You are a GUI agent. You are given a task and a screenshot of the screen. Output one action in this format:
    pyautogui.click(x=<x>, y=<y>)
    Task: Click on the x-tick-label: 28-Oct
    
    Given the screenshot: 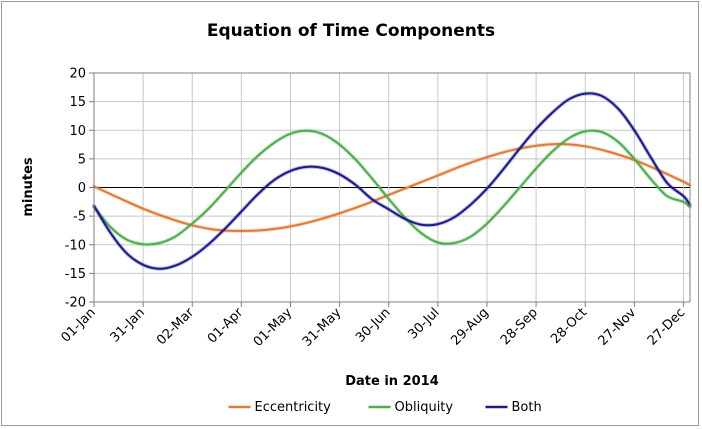 What is the action you would take?
    pyautogui.click(x=569, y=326)
    